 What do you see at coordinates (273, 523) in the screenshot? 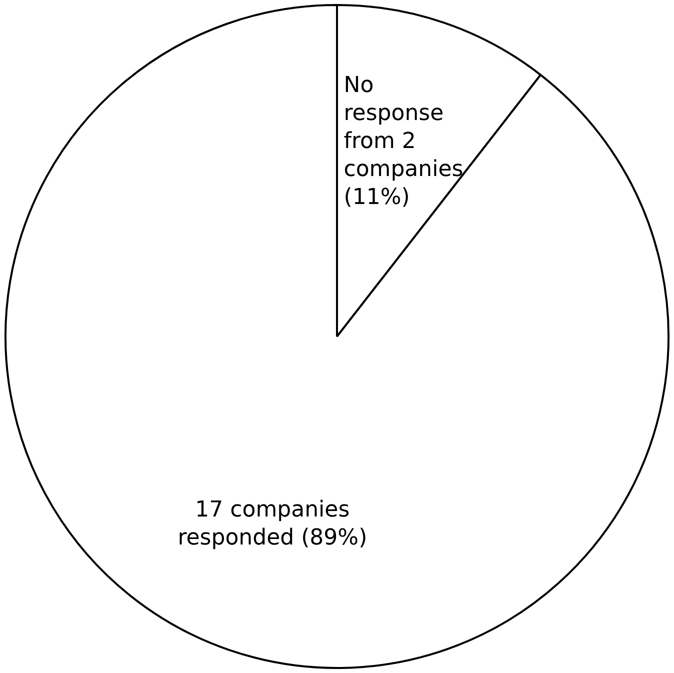
I see `slice-label: 17 companies responded (89%)` at bounding box center [273, 523].